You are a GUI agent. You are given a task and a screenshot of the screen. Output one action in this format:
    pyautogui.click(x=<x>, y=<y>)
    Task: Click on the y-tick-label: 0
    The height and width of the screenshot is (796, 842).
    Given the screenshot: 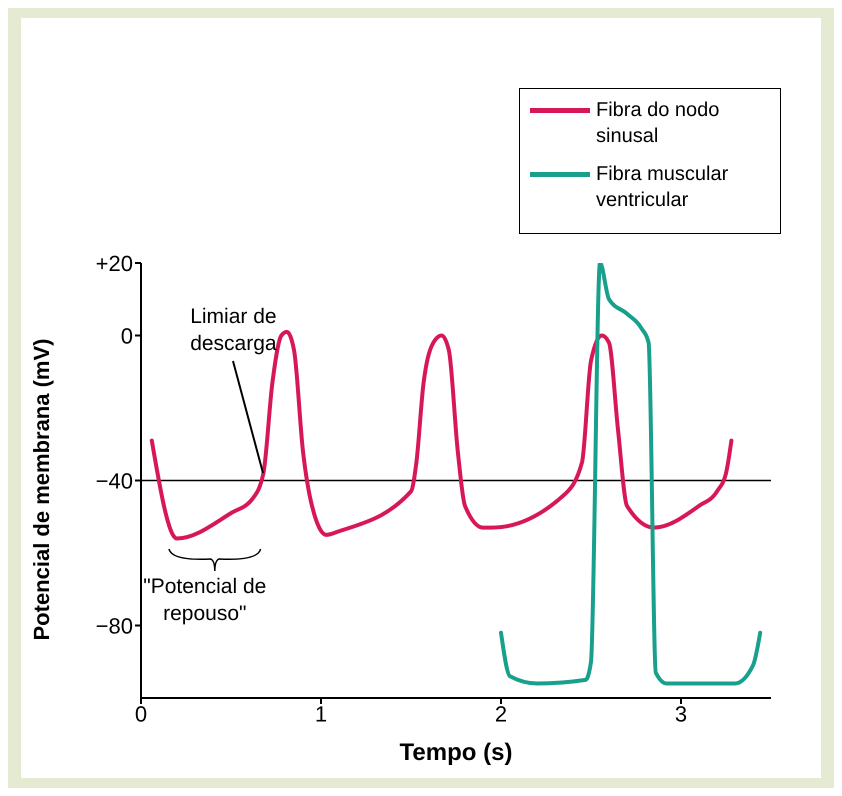 What is the action you would take?
    pyautogui.click(x=126, y=335)
    